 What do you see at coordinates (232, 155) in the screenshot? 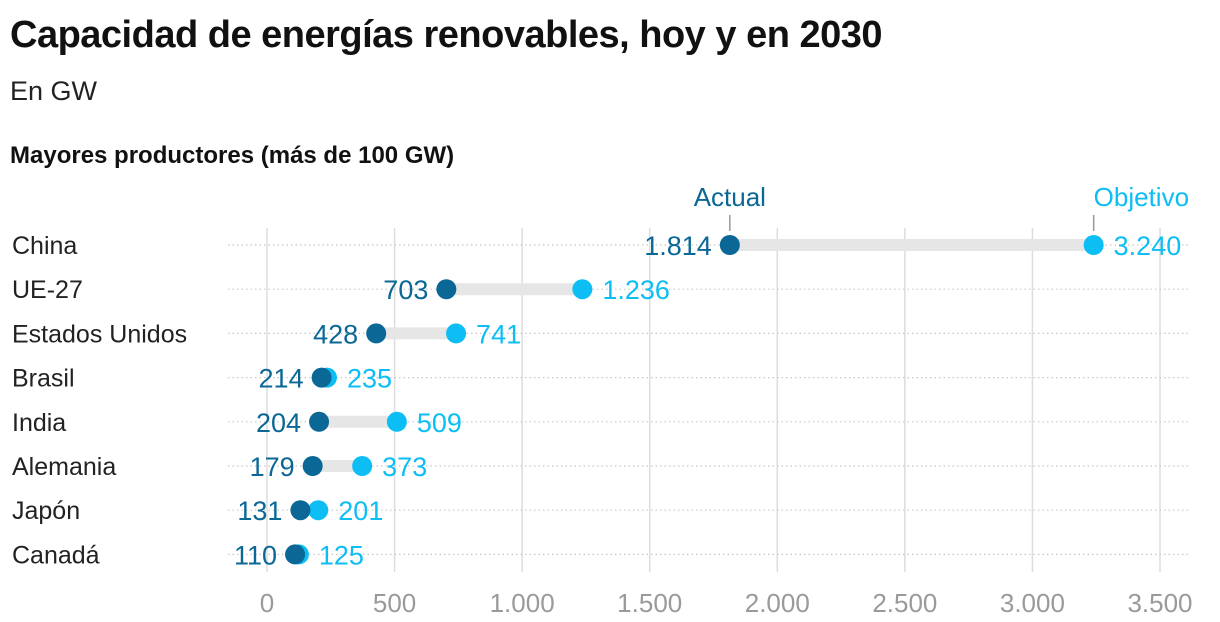
I see `section-label: Mayores productores (más de 100 GW)` at bounding box center [232, 155].